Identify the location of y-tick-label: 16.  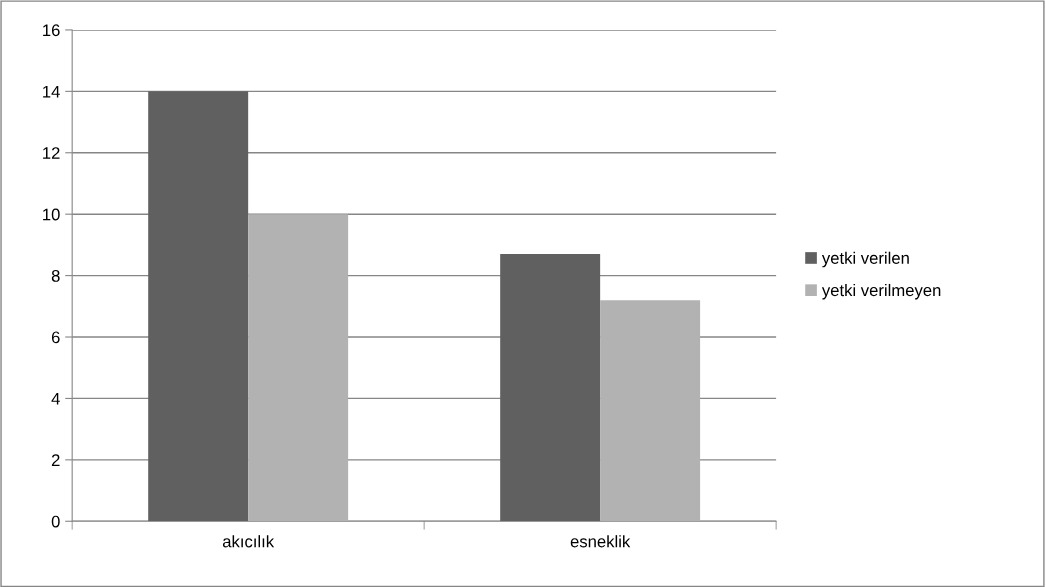
(51, 30).